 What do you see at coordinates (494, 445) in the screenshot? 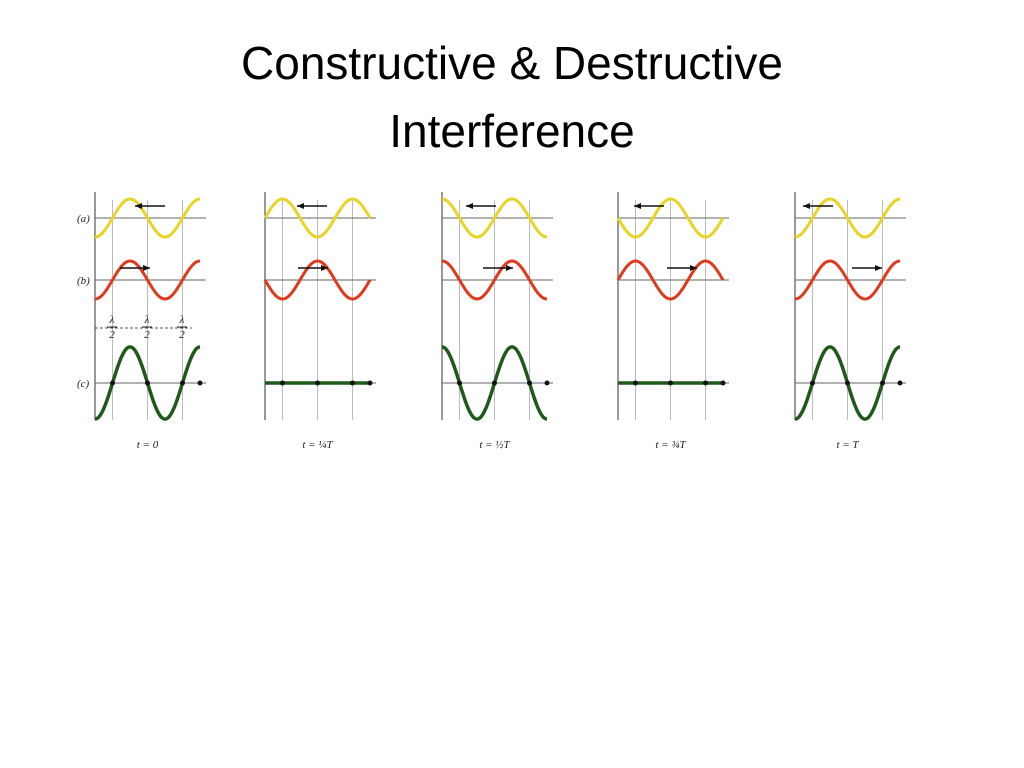
I see `time-label: t = ½T` at bounding box center [494, 445].